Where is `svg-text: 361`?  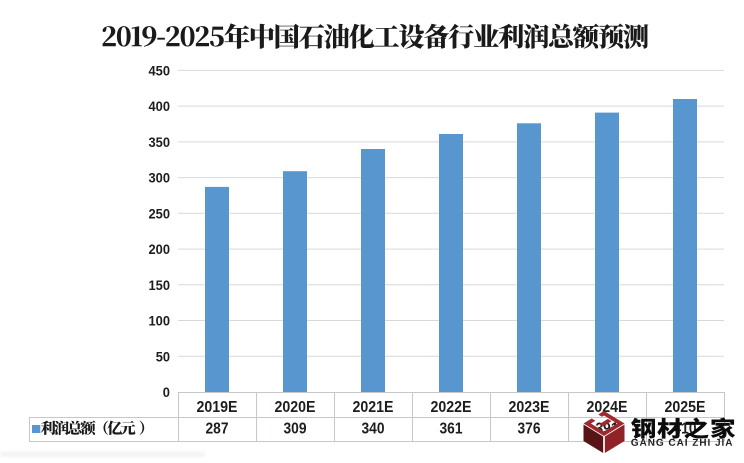 svg-text: 361 is located at coordinates (451, 429).